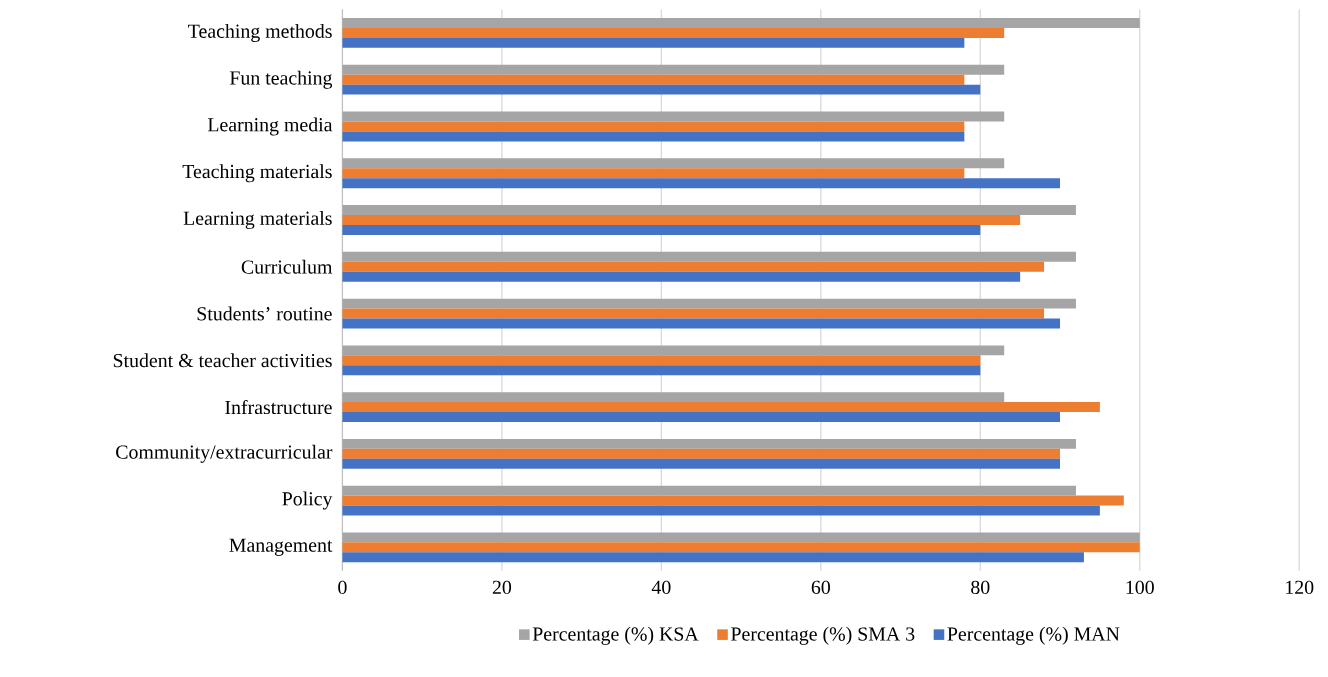 This screenshot has height=677, width=1328. I want to click on y-tick-label: Policy, so click(307, 500).